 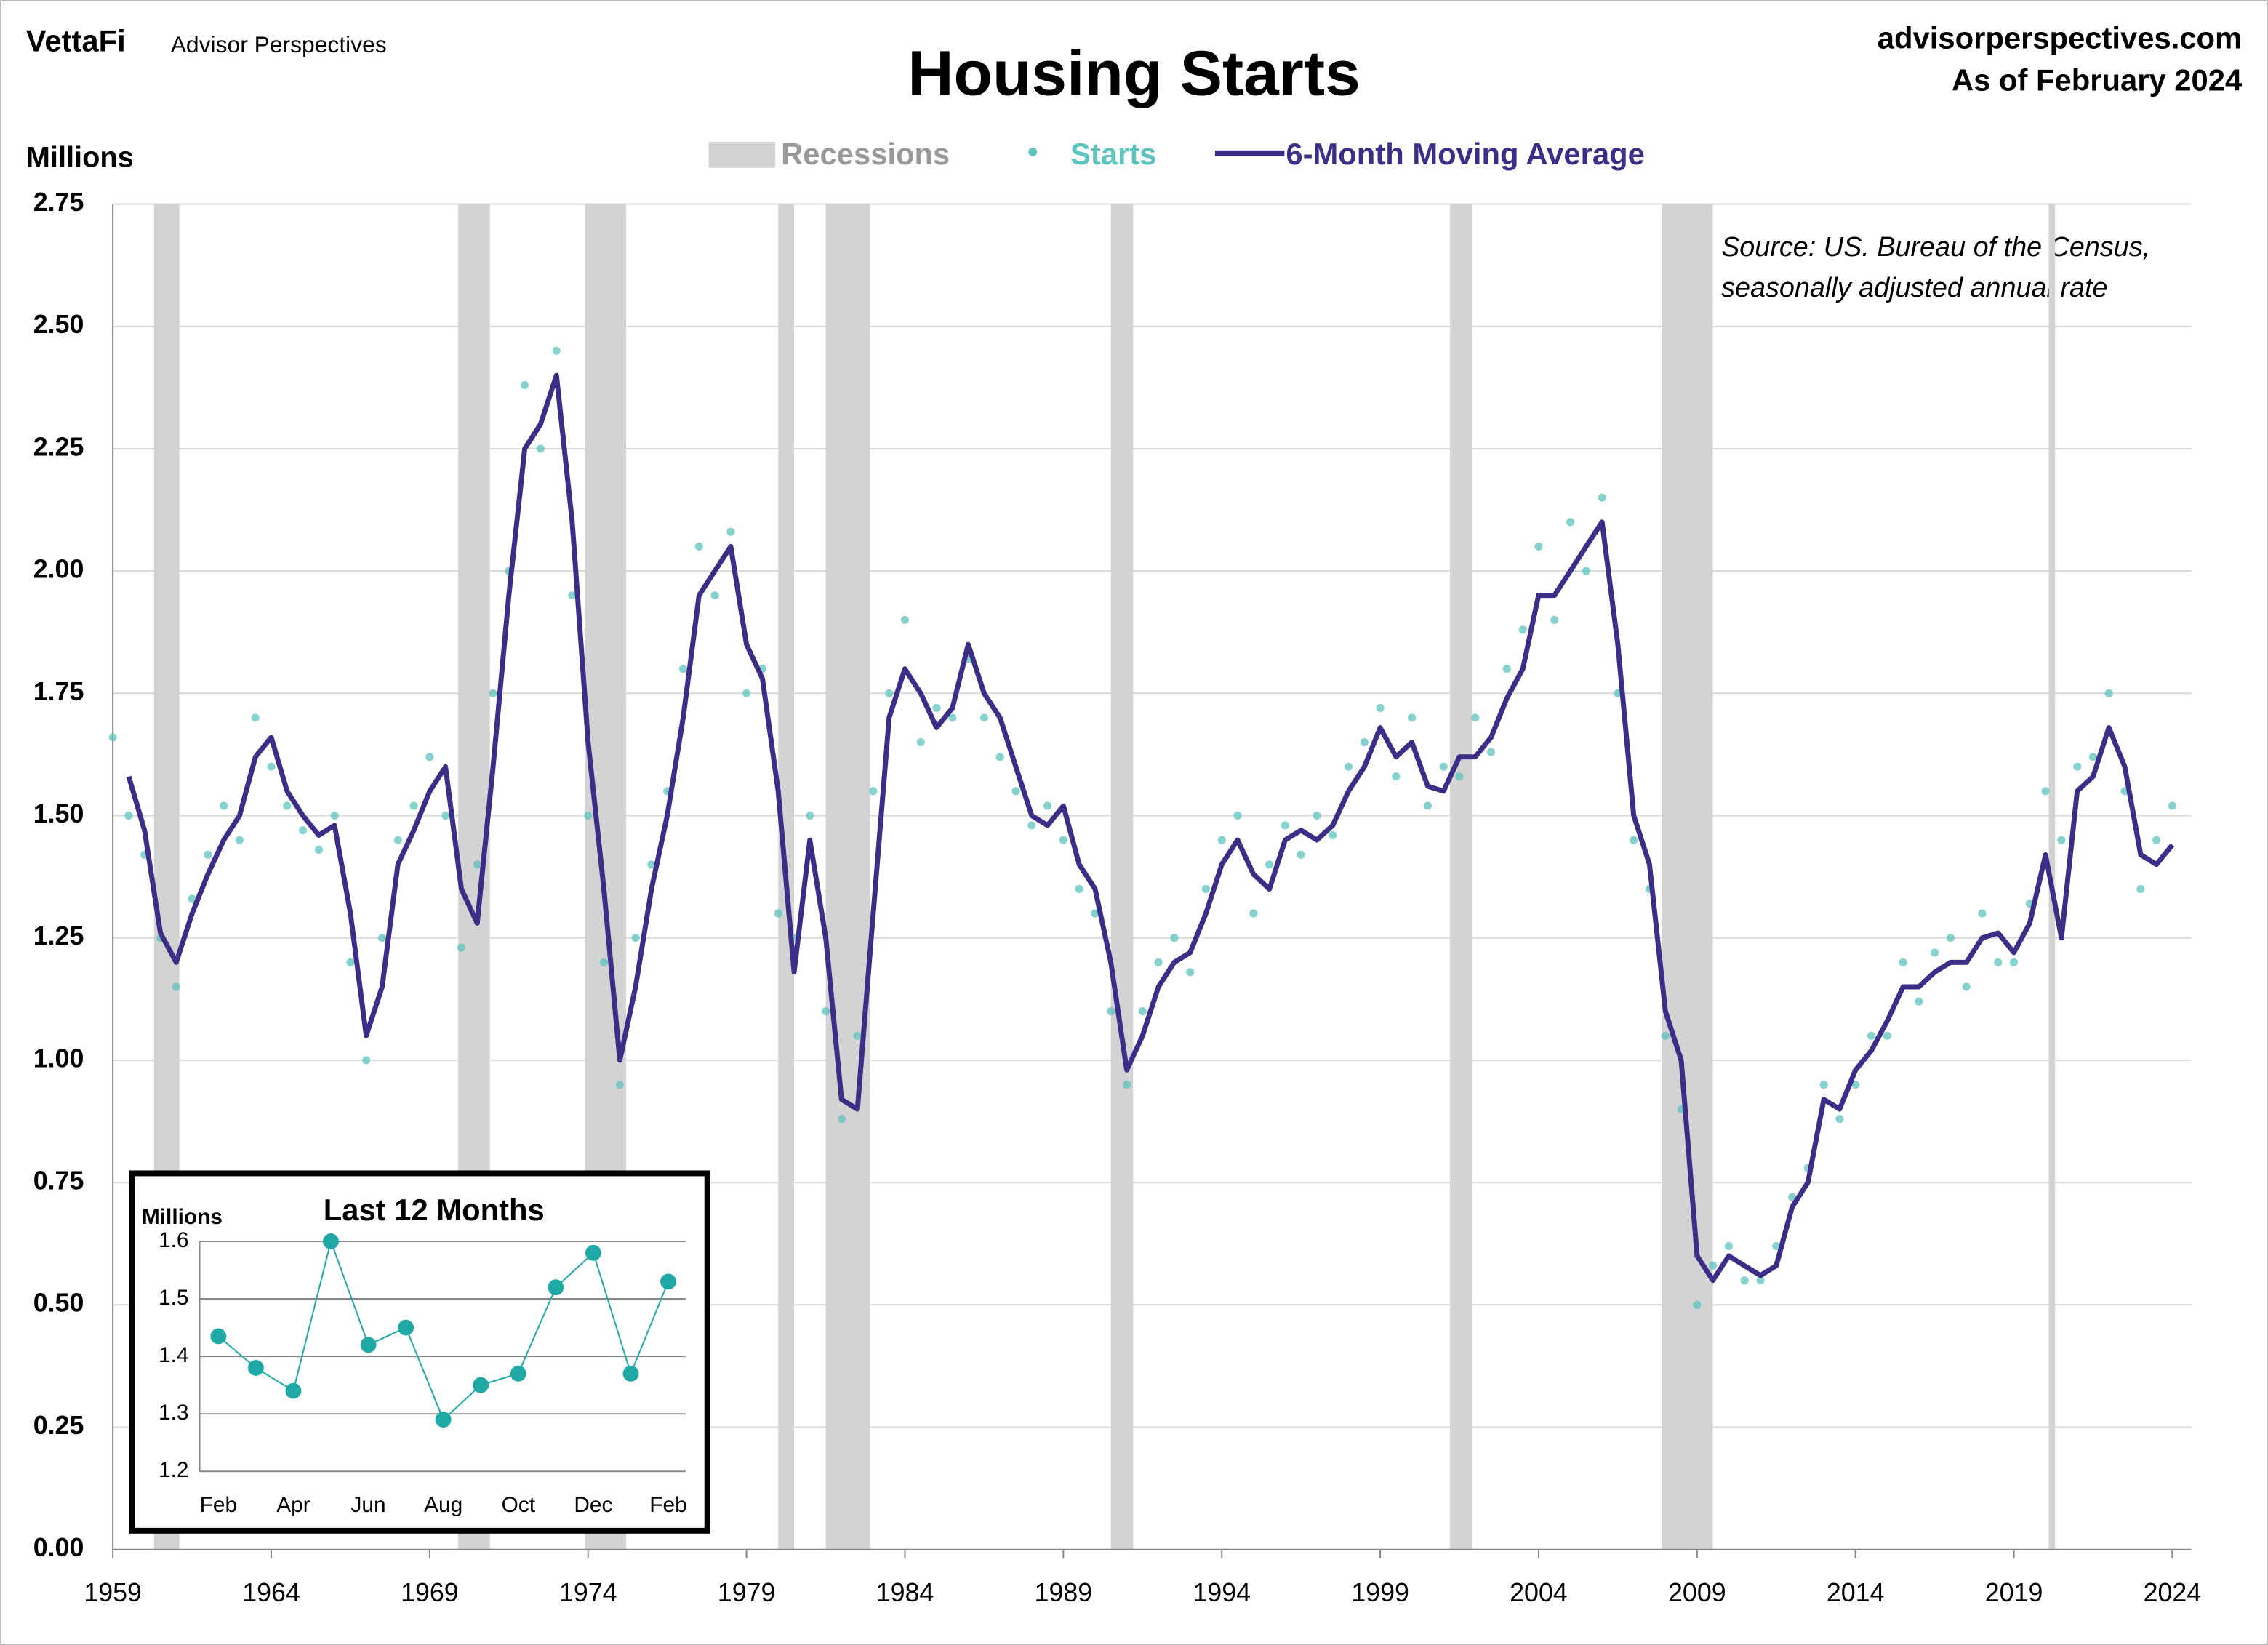 What do you see at coordinates (58, 446) in the screenshot?
I see `y-tick-label: 2.25` at bounding box center [58, 446].